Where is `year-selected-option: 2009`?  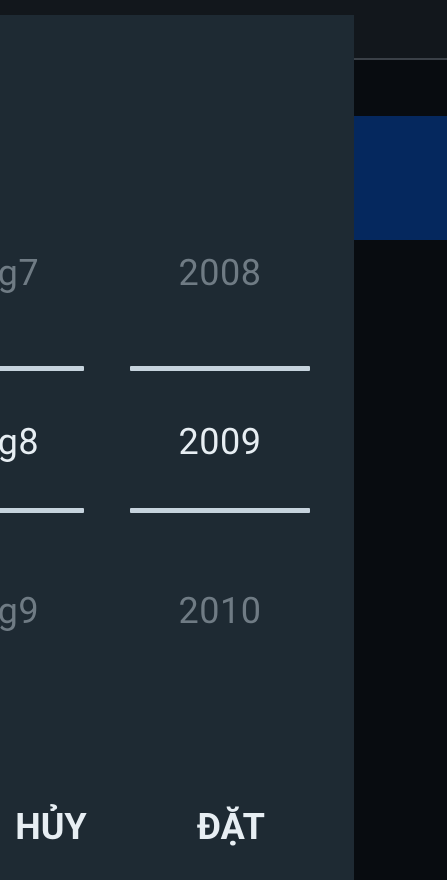 year-selected-option: 2009 is located at coordinates (220, 442).